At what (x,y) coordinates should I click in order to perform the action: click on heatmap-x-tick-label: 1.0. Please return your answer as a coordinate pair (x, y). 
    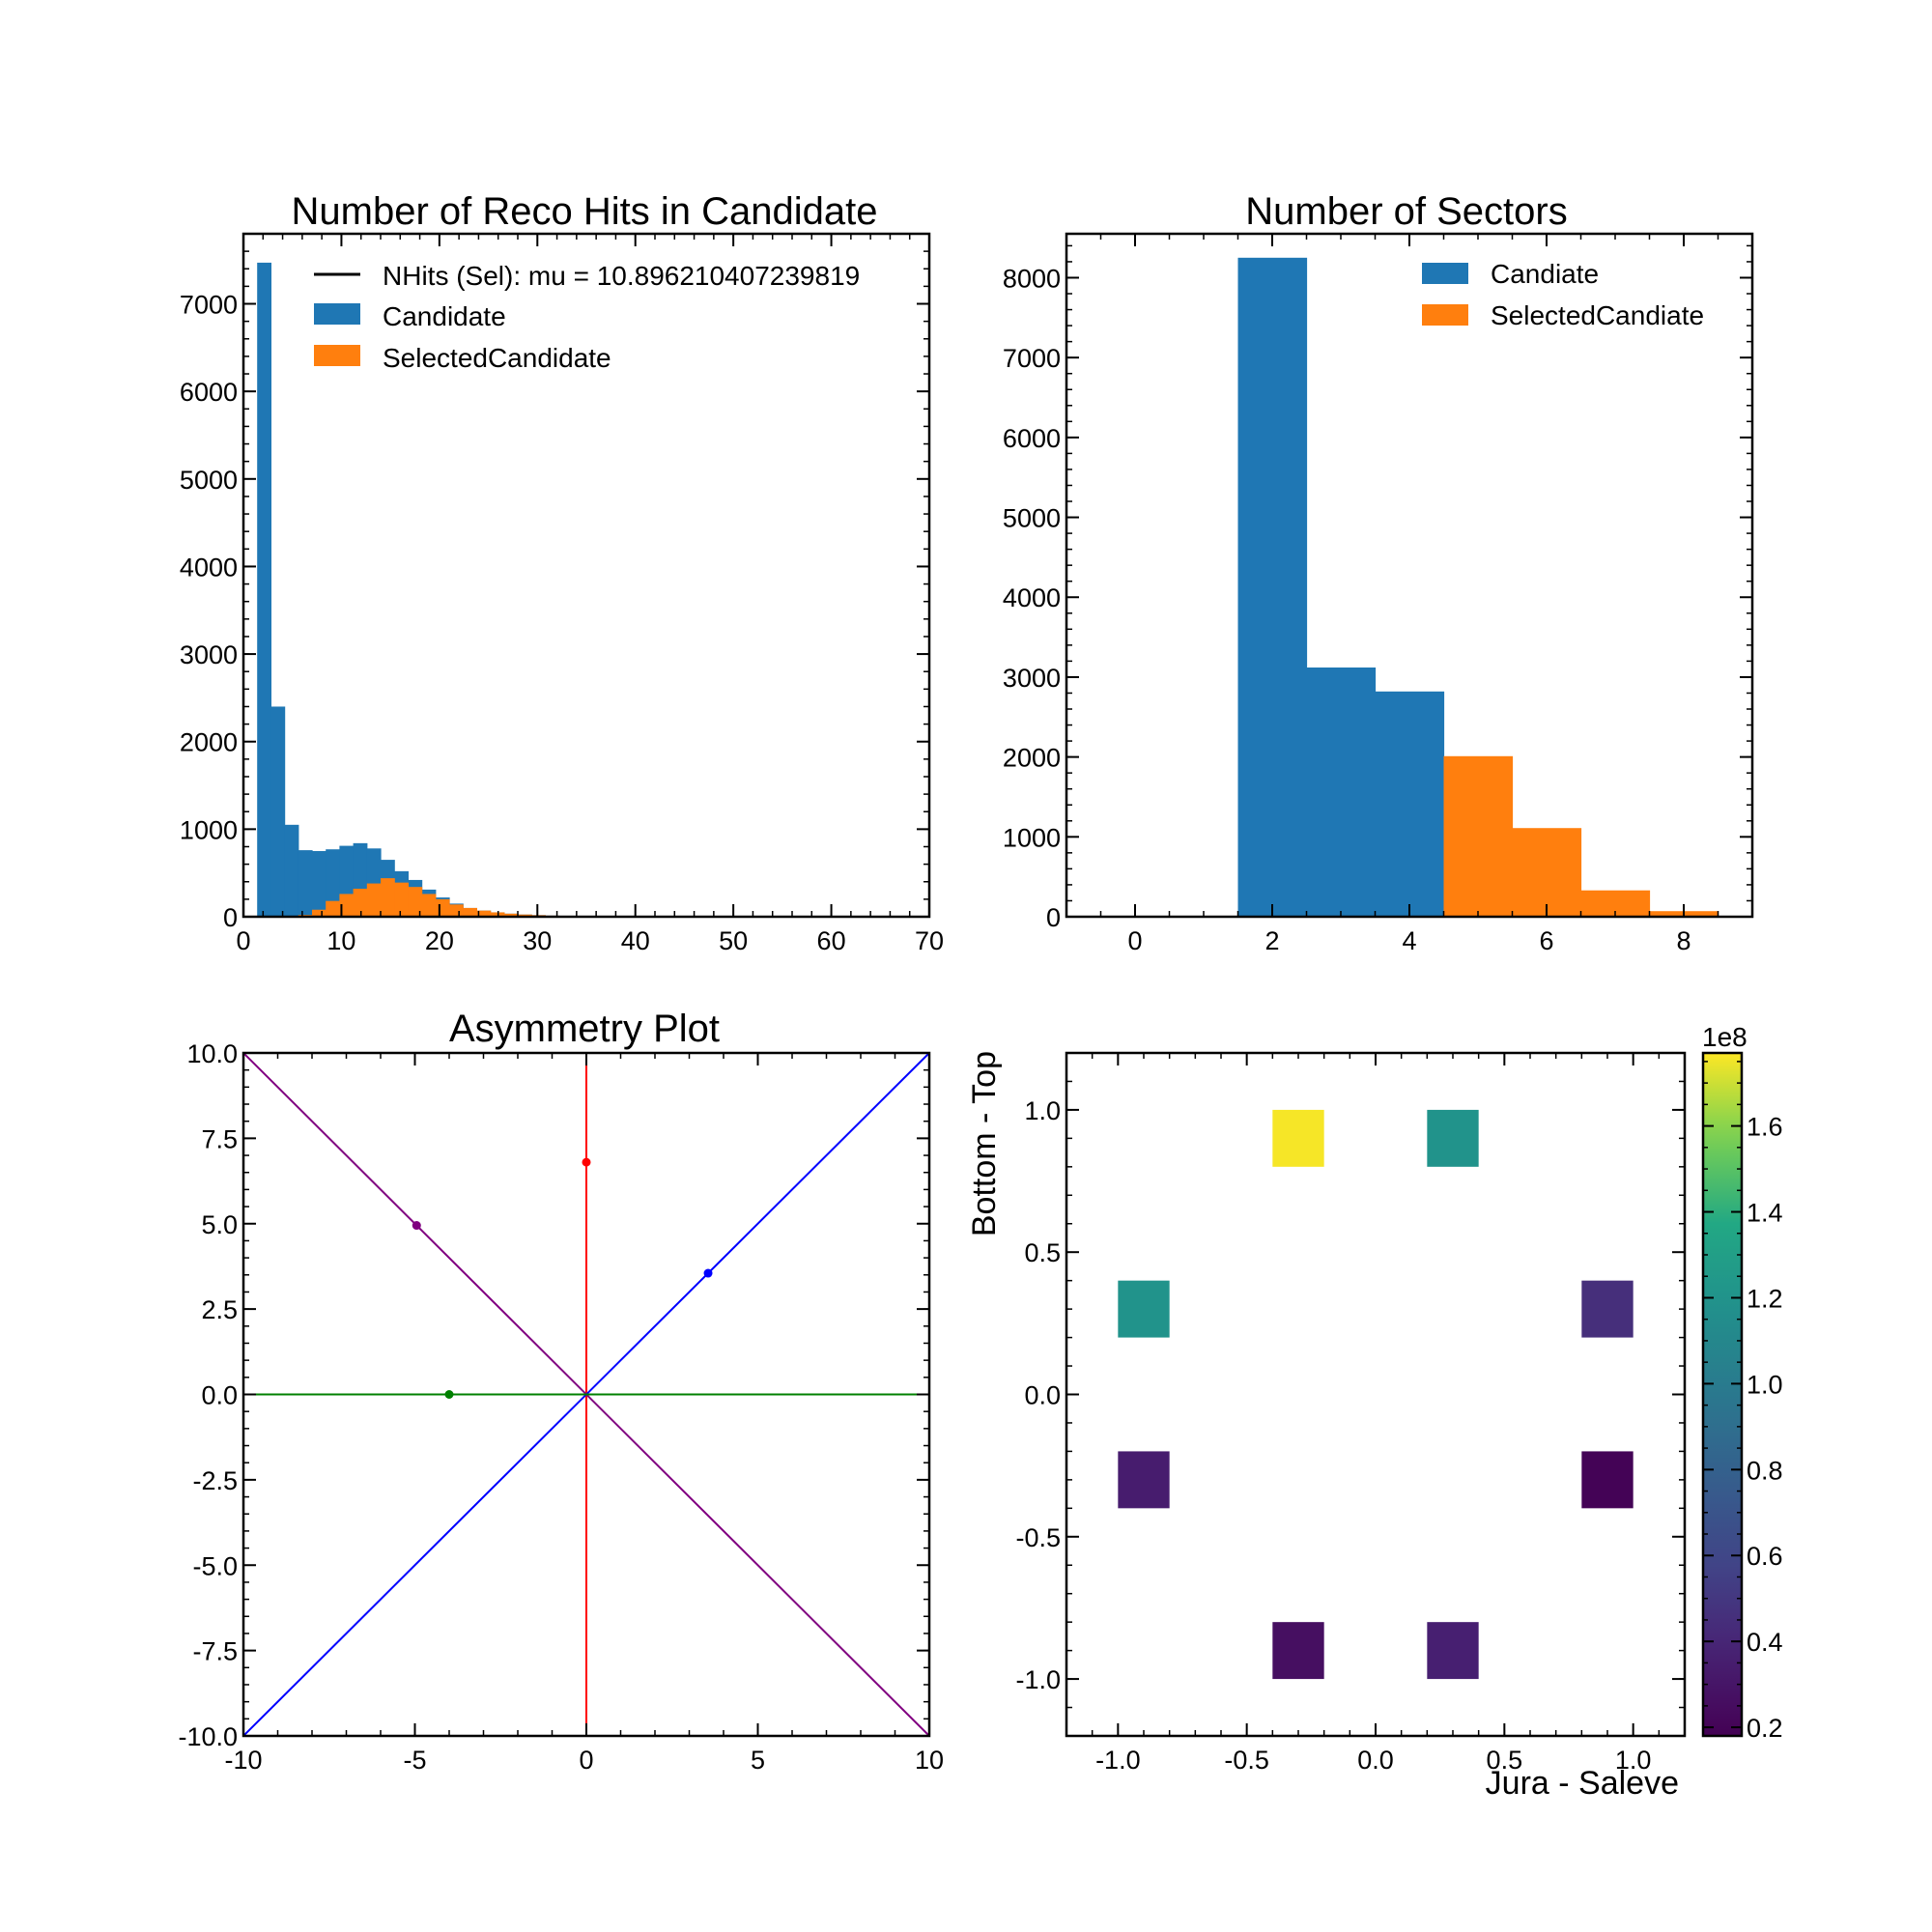
    Looking at the image, I should click on (1633, 1760).